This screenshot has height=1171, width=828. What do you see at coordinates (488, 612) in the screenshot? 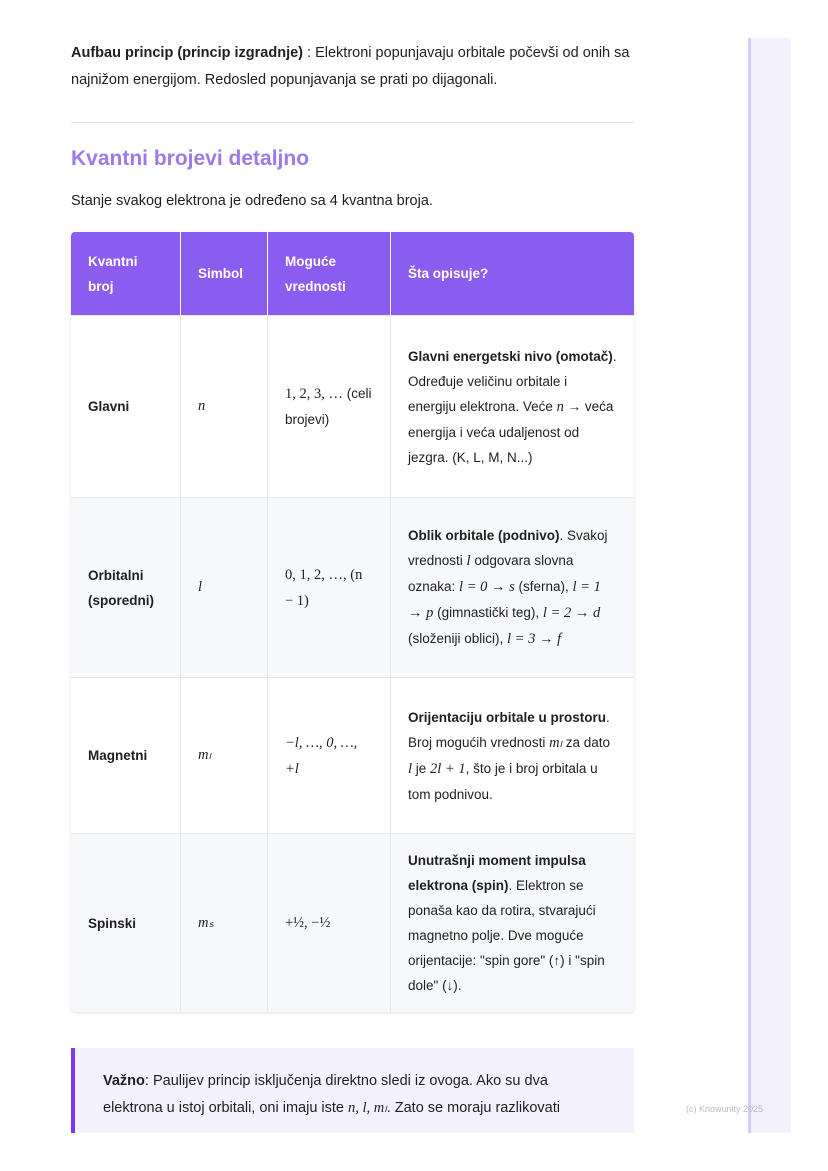
I see `description-segment: (gimnastički teg),` at bounding box center [488, 612].